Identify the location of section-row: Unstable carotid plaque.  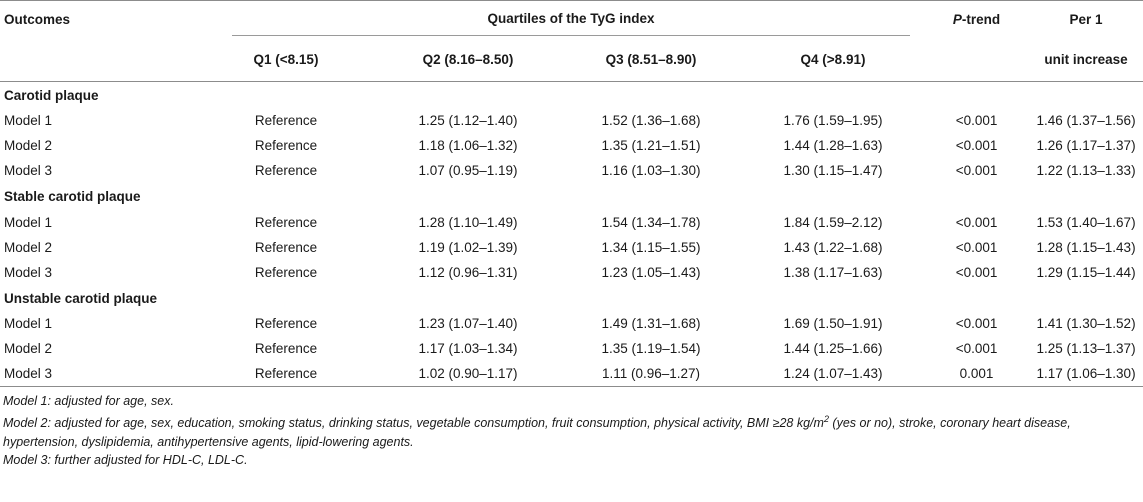
(571, 298).